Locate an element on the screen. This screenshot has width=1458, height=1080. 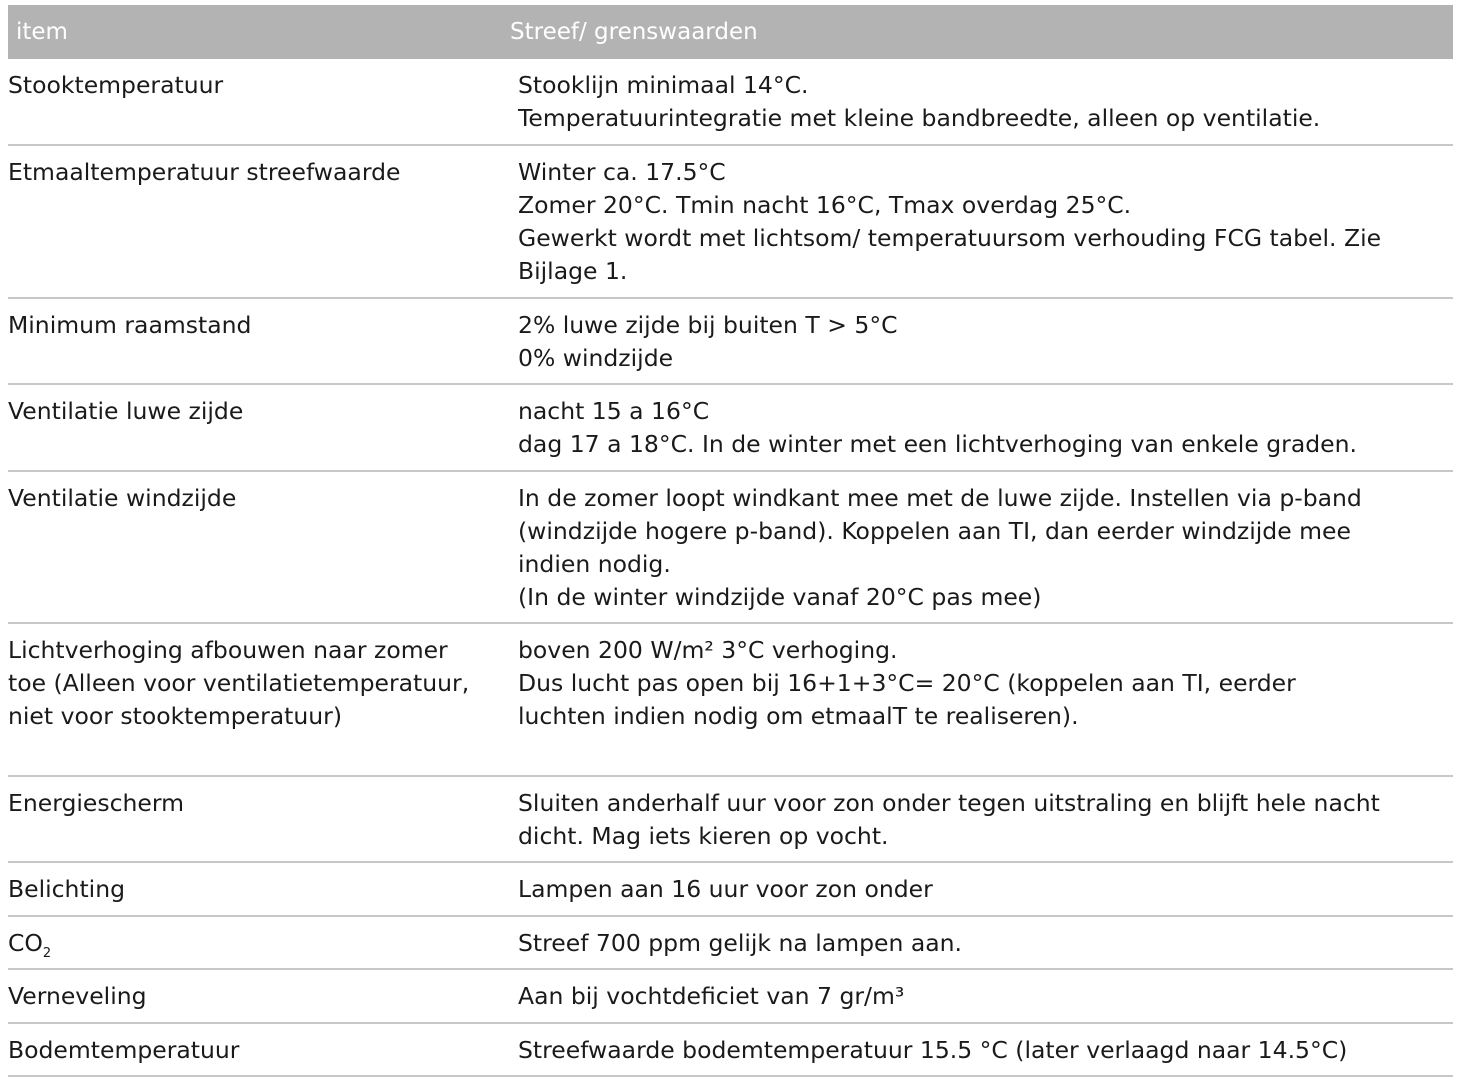
value-text: 0% windzijde is located at coordinates (596, 358).